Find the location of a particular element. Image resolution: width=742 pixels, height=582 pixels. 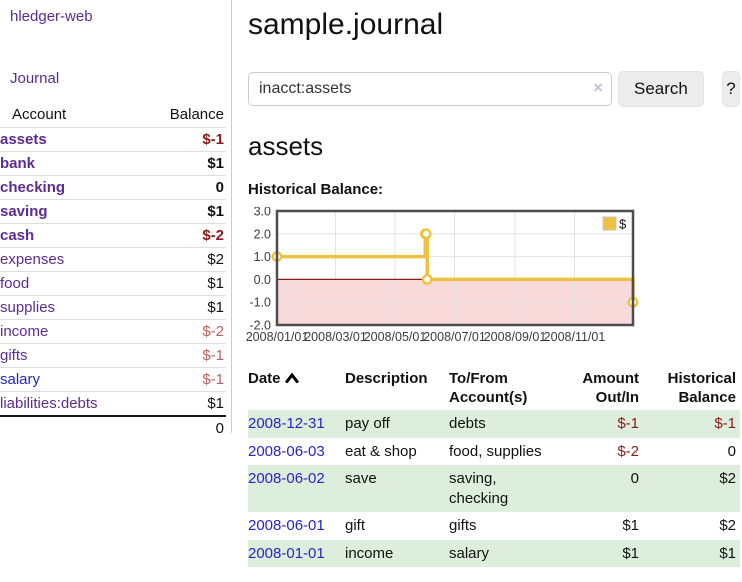

transaction-amount: 0 is located at coordinates (634, 479).